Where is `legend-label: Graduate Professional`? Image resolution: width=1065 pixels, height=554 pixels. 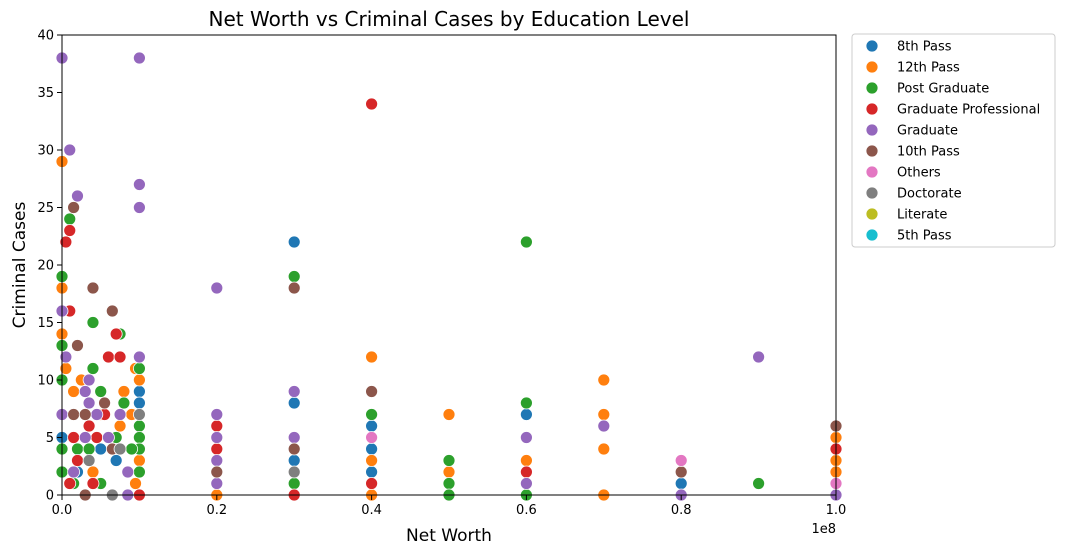
legend-label: Graduate Professional is located at coordinates (968, 110).